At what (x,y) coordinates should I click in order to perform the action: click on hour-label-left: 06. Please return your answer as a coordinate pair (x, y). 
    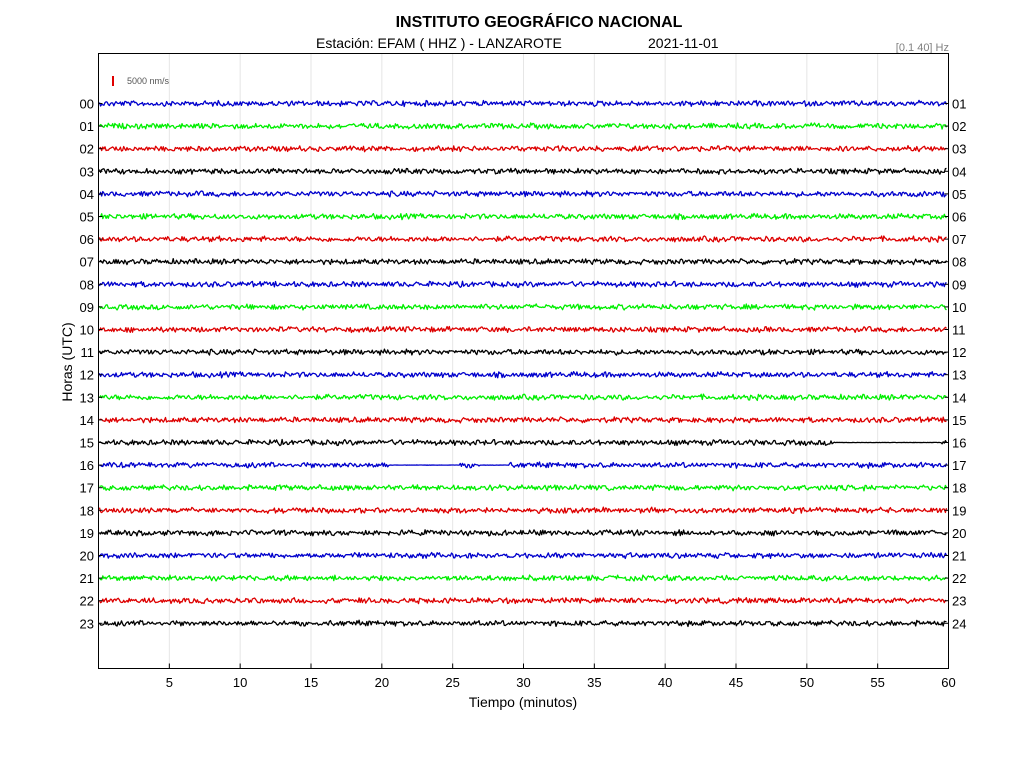
    Looking at the image, I should click on (87, 239).